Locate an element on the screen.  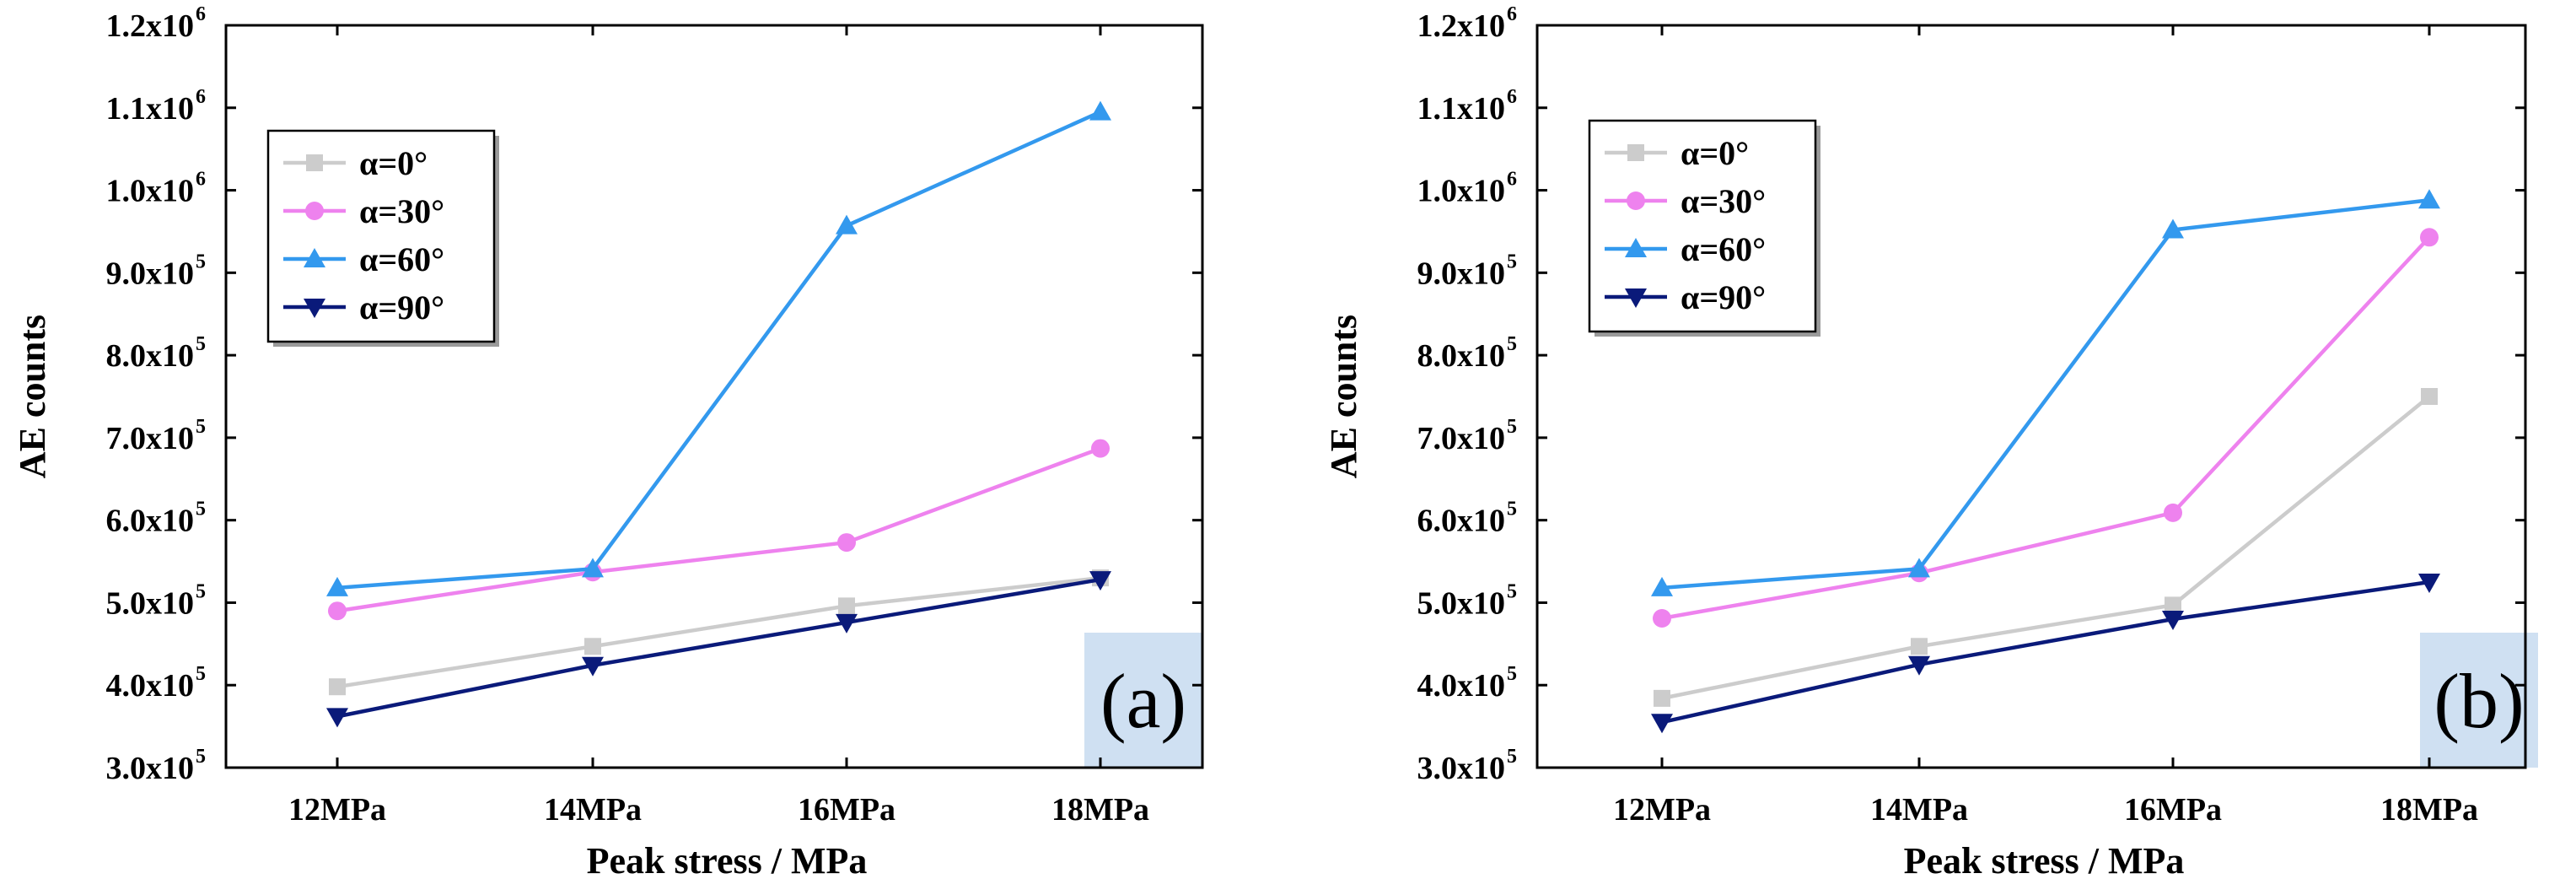
legend-label: α=0° is located at coordinates (393, 163).